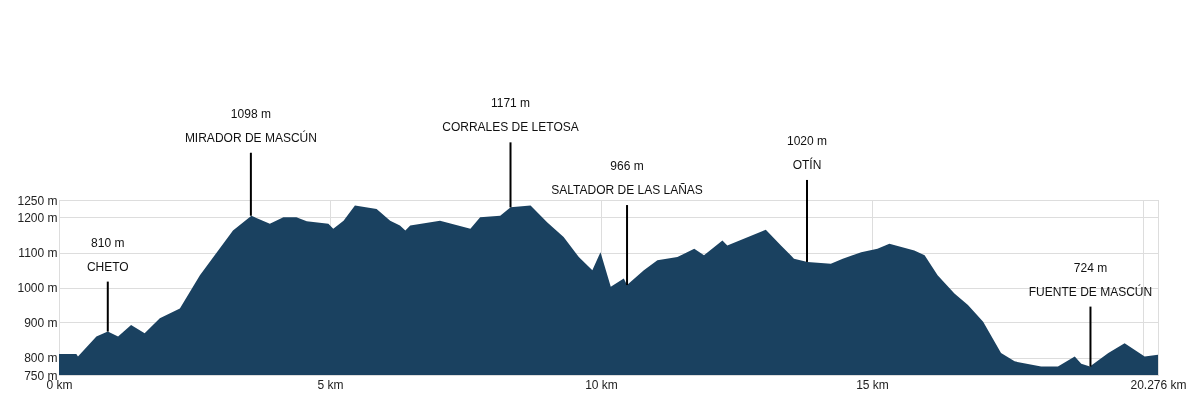 This screenshot has height=400, width=1200. Describe the element at coordinates (41, 358) in the screenshot. I see `y-tick-label: 800 m` at that location.